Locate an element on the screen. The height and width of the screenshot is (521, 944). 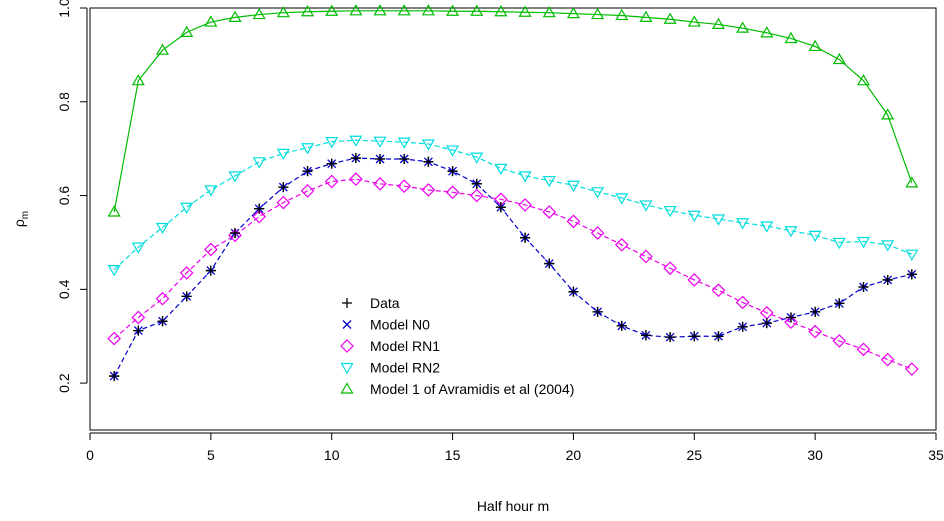
legend-item: Data is located at coordinates (371, 303).